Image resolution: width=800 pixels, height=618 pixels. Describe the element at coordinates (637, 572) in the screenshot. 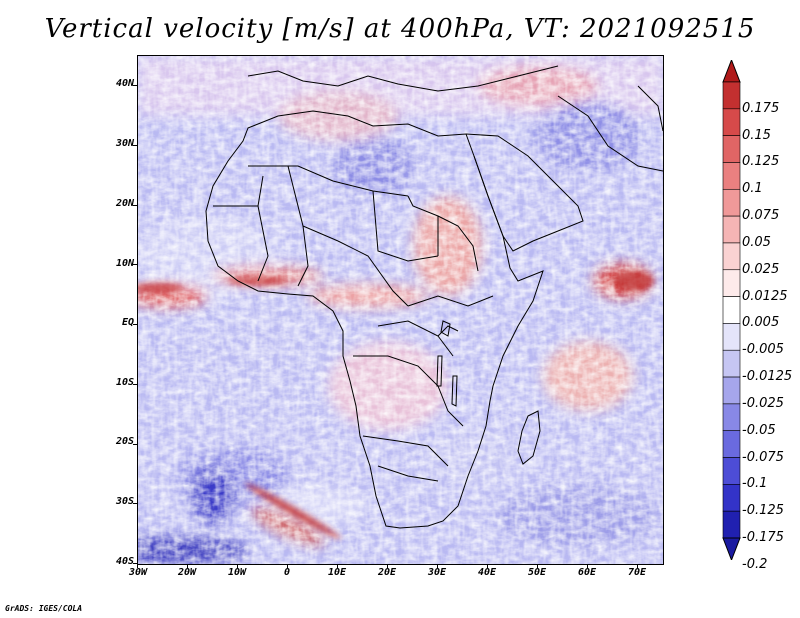

I see `x-axis-label: 70E` at that location.